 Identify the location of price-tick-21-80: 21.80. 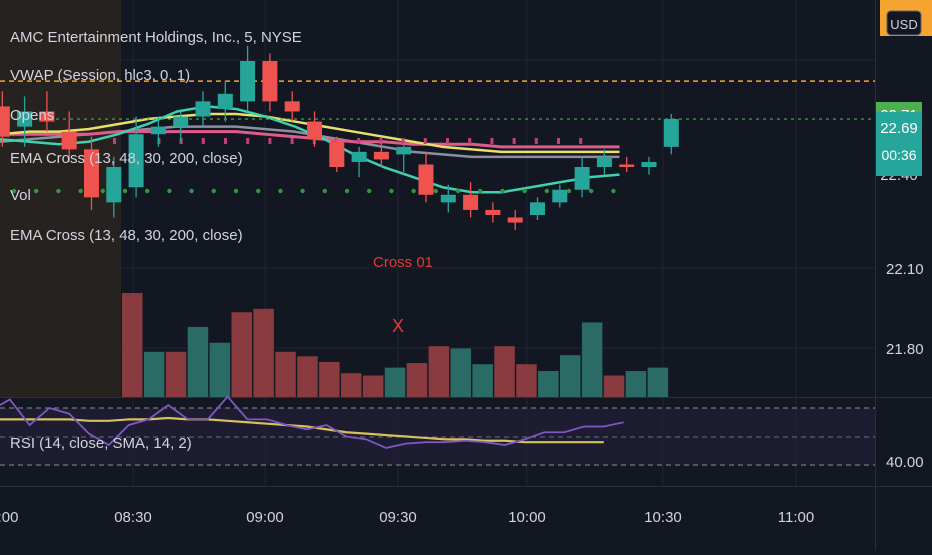
(905, 349).